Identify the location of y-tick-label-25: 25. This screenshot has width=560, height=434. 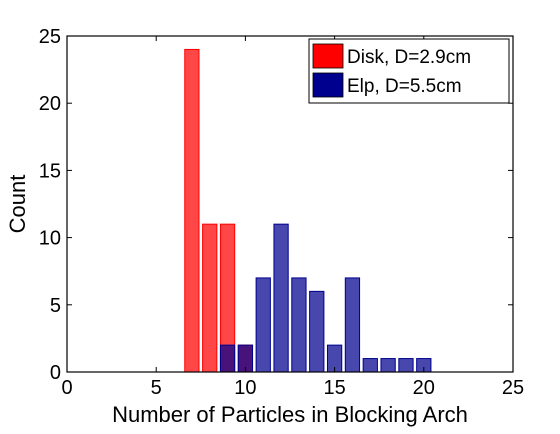
(50, 37).